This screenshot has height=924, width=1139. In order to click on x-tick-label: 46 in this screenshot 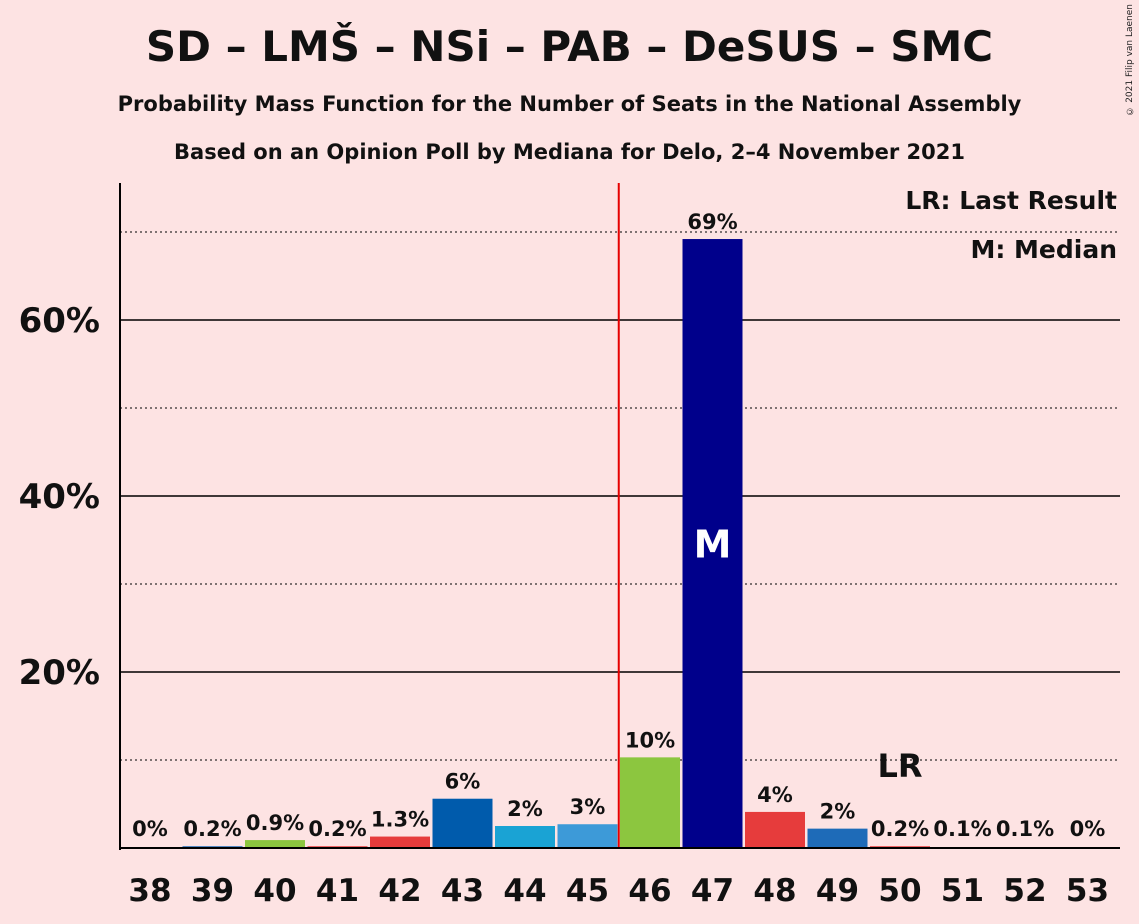, I will do `click(649, 891)`.